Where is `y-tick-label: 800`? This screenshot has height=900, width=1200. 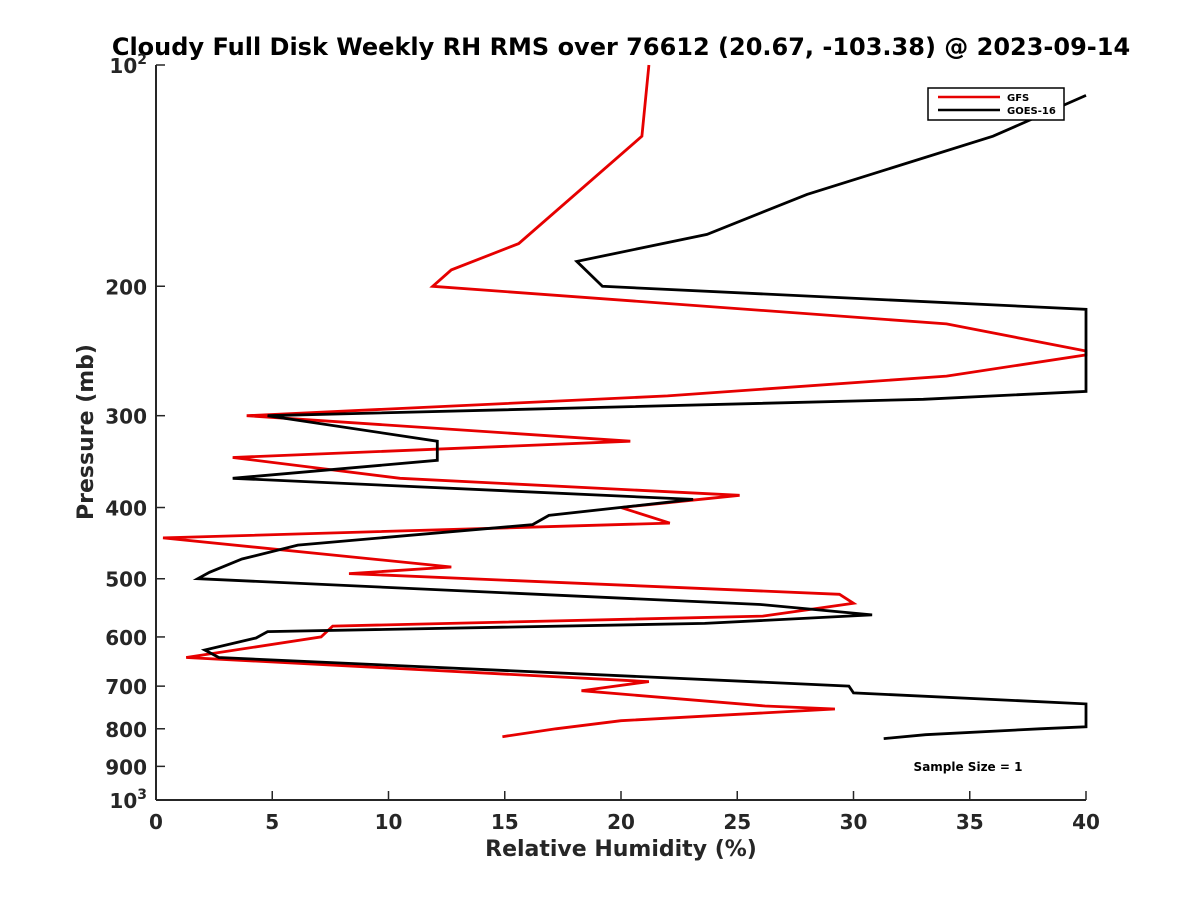
y-tick-label: 800 is located at coordinates (126, 730).